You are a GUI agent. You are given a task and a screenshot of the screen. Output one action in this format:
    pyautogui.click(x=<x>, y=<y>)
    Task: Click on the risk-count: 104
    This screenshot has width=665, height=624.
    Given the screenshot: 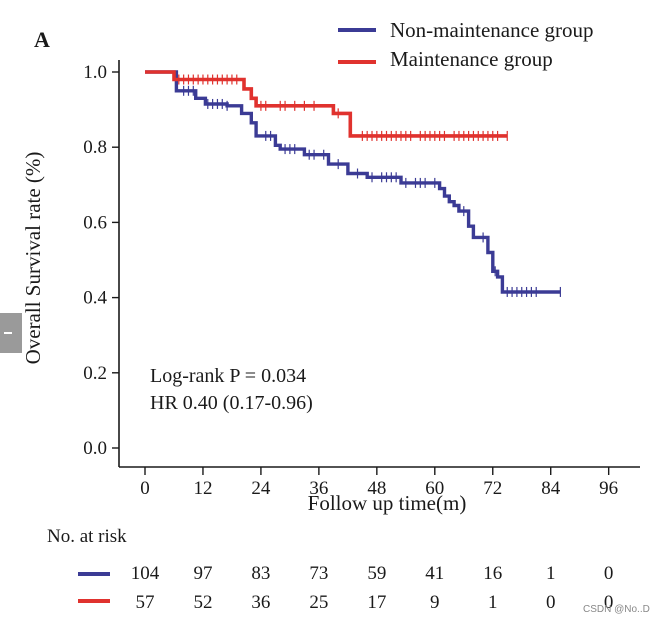 What is the action you would take?
    pyautogui.click(x=145, y=573)
    